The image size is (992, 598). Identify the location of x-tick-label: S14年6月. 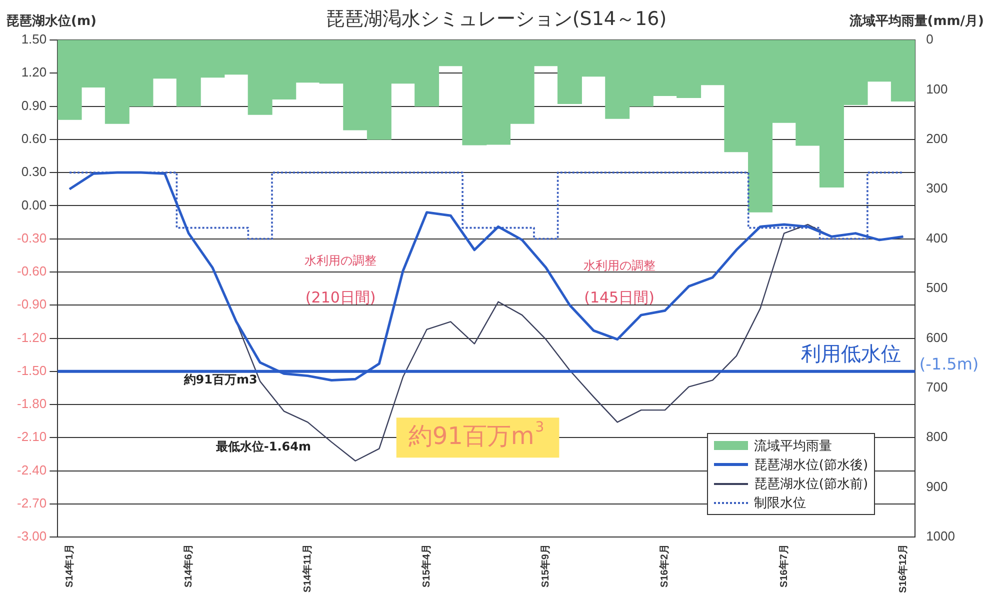
(188, 566).